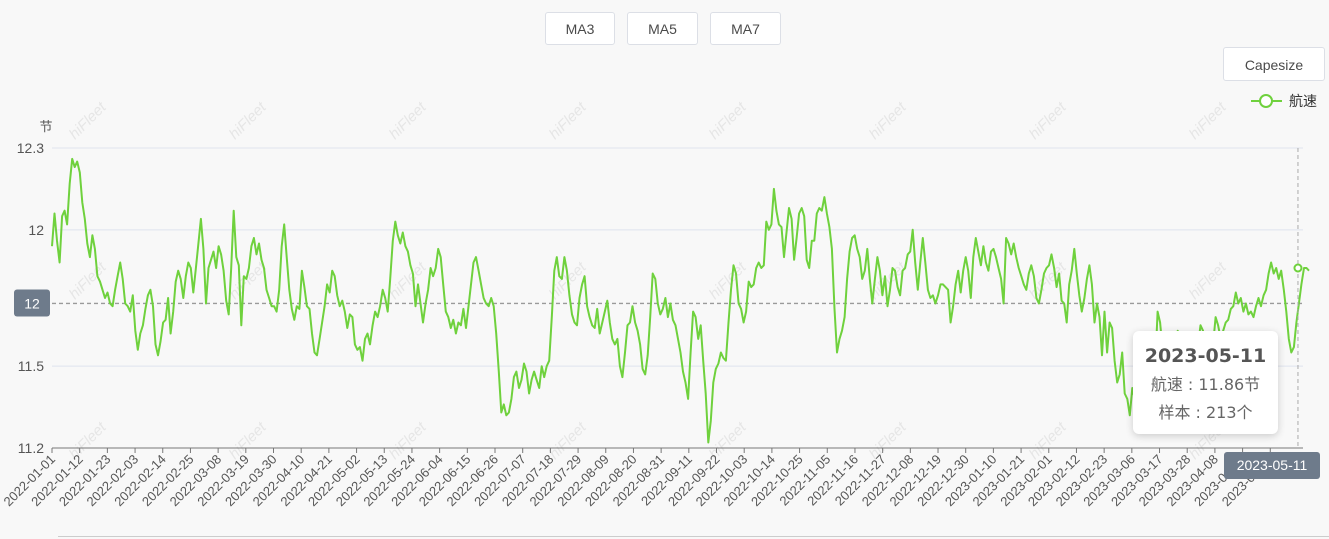  What do you see at coordinates (30, 148) in the screenshot?
I see `y-tick-label: 12.3` at bounding box center [30, 148].